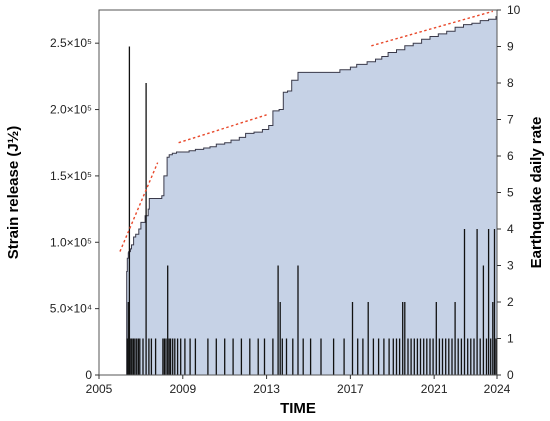 The height and width of the screenshot is (421, 550). Describe the element at coordinates (71, 43) in the screenshot. I see `y-left-tick-label: 2.5×10⁵` at that location.